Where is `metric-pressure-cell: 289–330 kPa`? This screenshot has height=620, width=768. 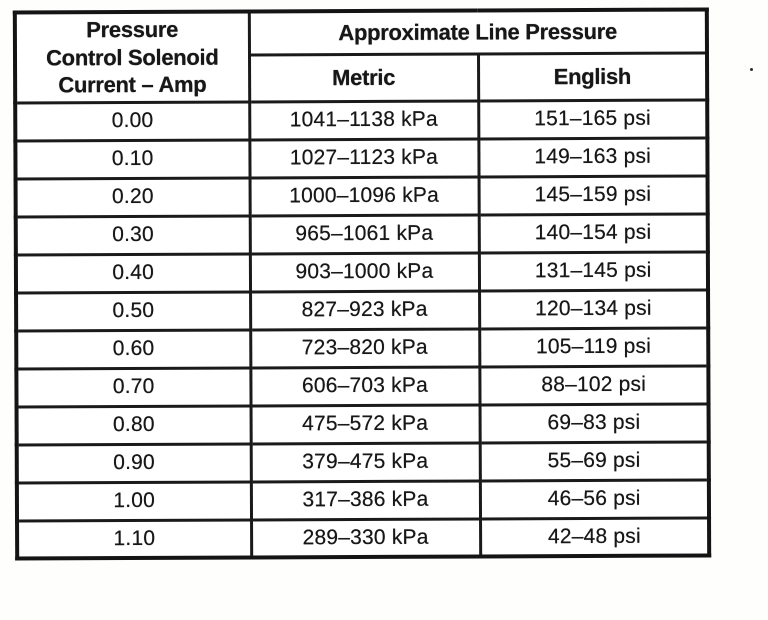
metric-pressure-cell: 289–330 kPa is located at coordinates (366, 538).